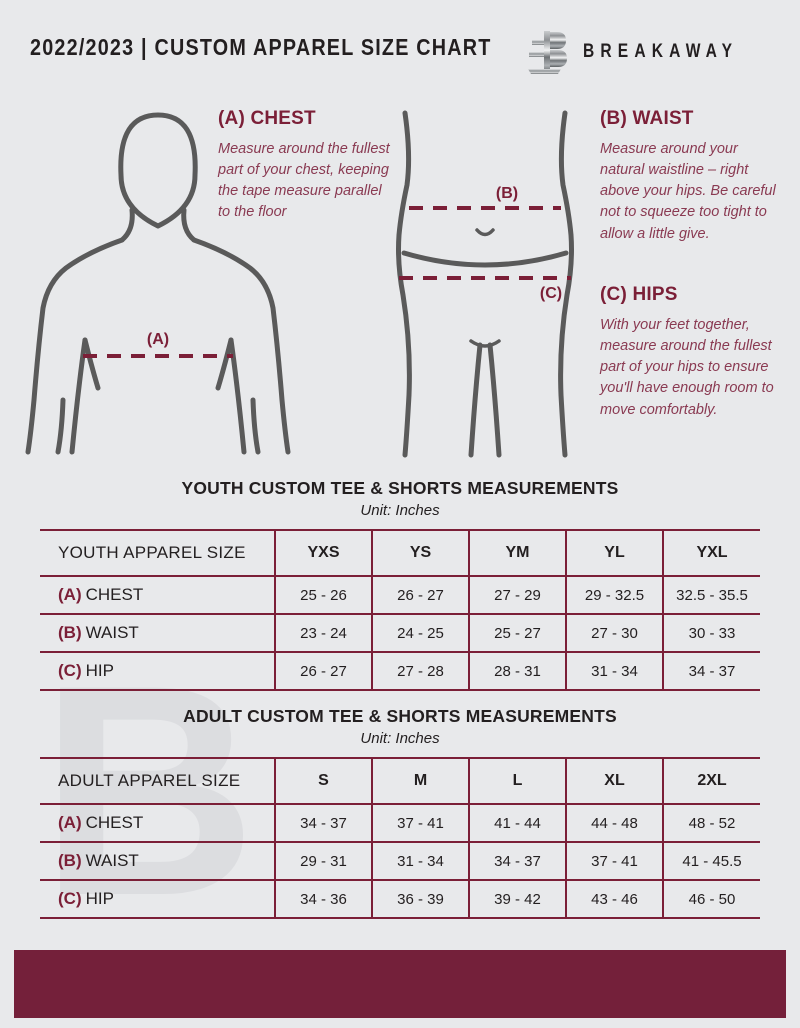 This screenshot has height=1028, width=800. Describe the element at coordinates (647, 118) in the screenshot. I see `callout-waist-title: (B) WAIST` at that location.